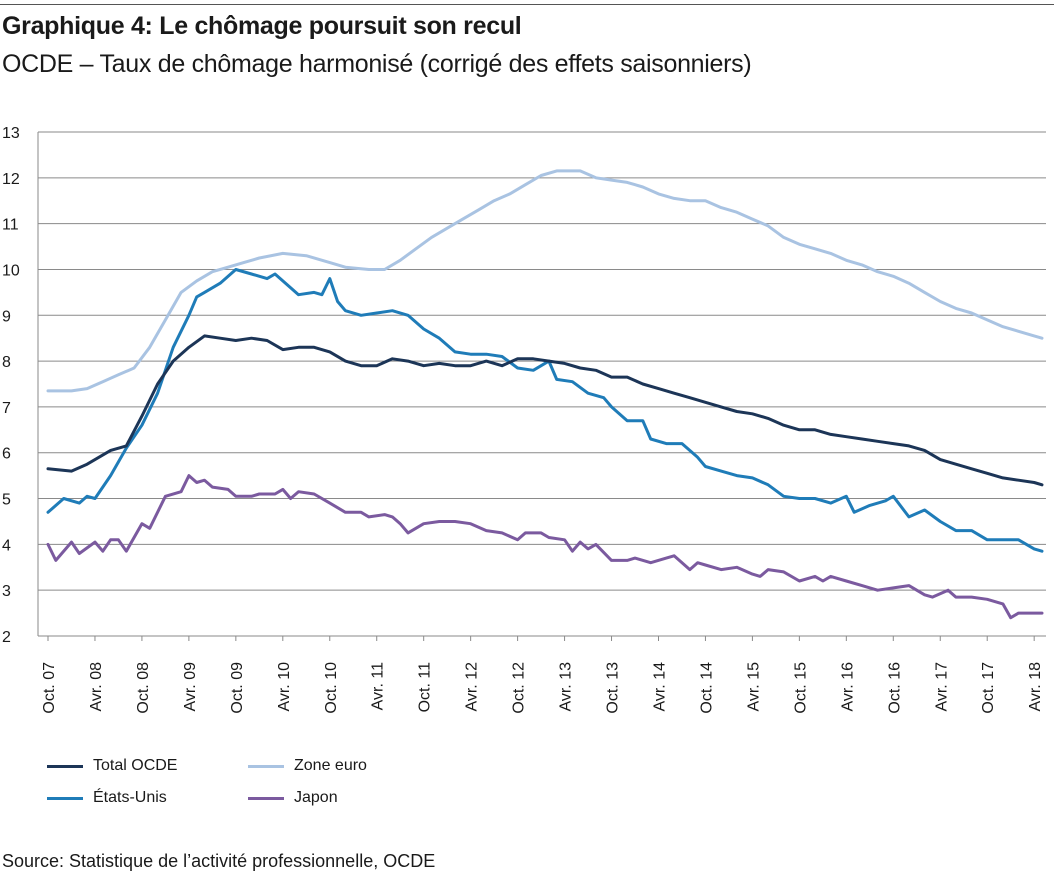 This screenshot has width=1054, height=882. I want to click on y-tick-label: 8, so click(6, 362).